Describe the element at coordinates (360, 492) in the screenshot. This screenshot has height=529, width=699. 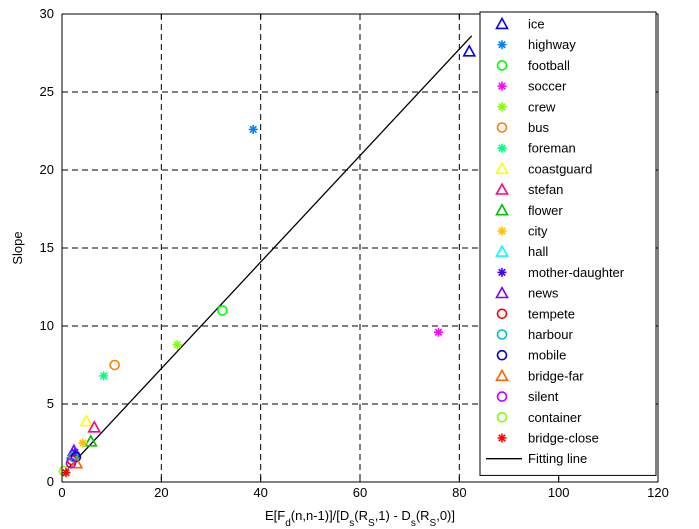
I see `x-tick-label: 60` at that location.